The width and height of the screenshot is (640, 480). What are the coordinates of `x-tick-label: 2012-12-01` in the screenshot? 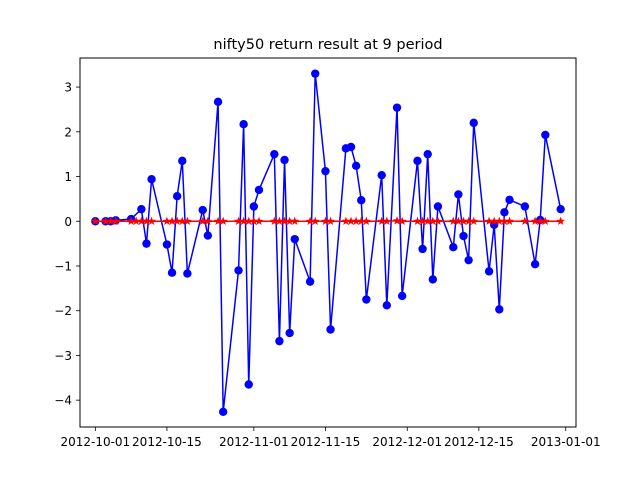 It's located at (407, 442).